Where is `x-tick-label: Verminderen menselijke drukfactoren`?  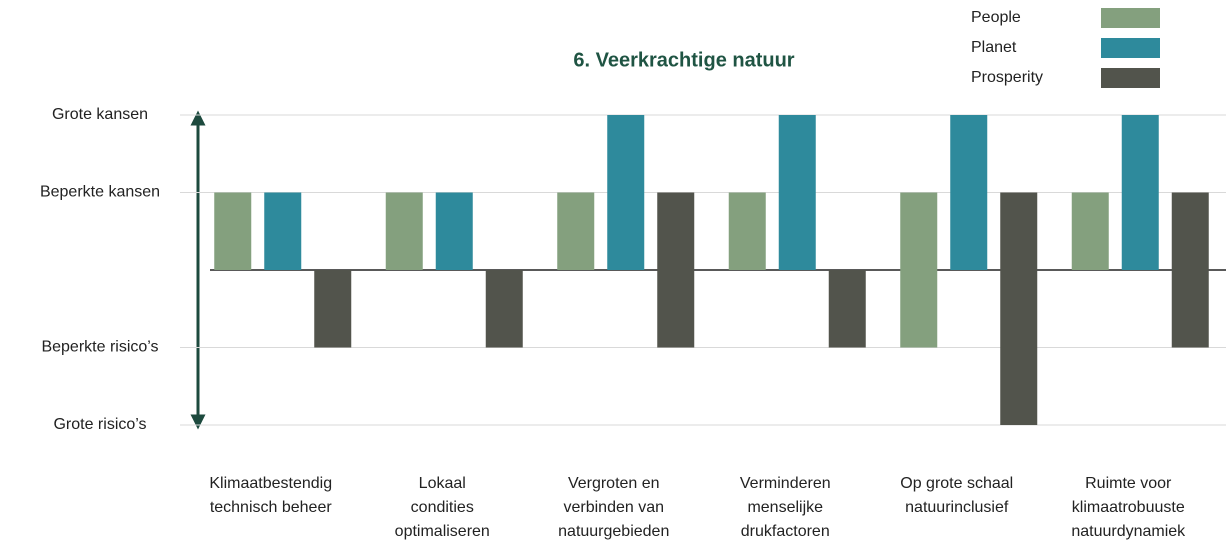 x-tick-label: Verminderen menselijke drukfactoren is located at coordinates (785, 507).